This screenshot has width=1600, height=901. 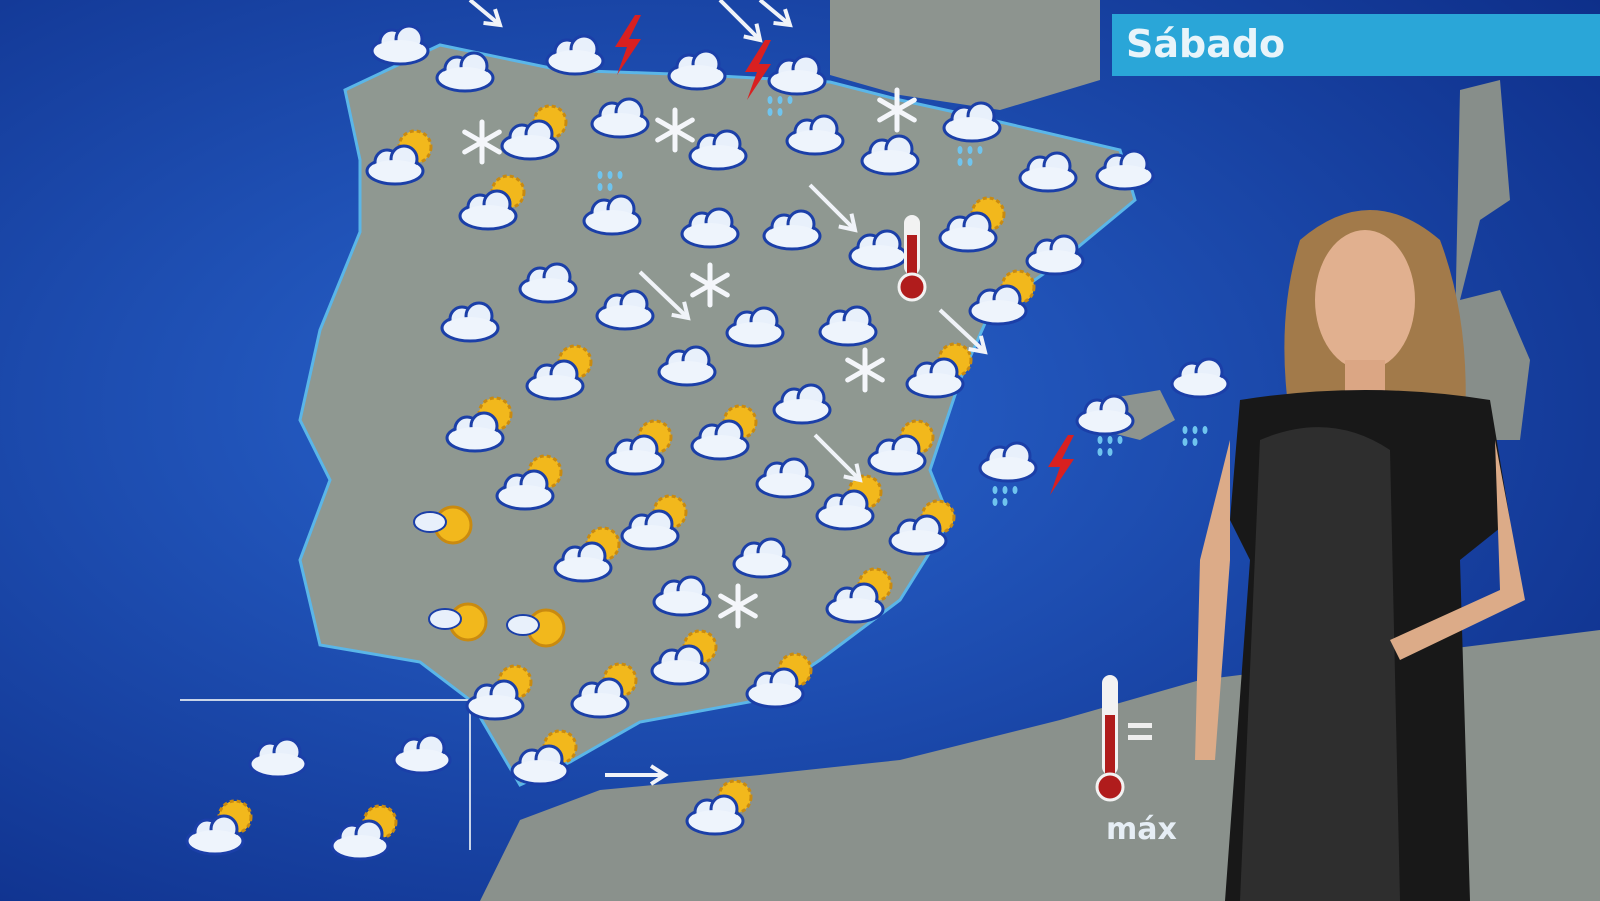 What do you see at coordinates (1492, 260) in the screenshot?
I see `corsica-sardinia` at bounding box center [1492, 260].